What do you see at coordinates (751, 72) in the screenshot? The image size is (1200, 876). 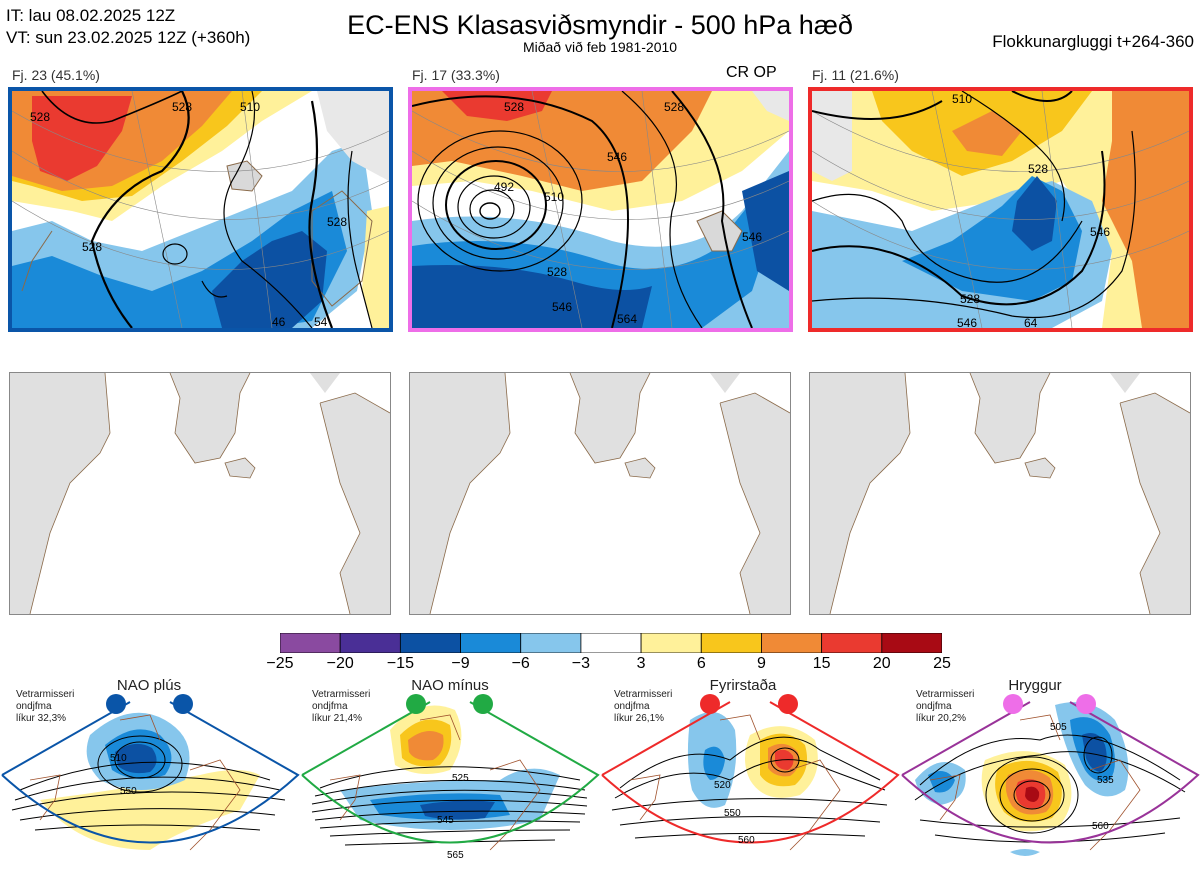 I see `cluster-2-extra-label: CR OP` at bounding box center [751, 72].